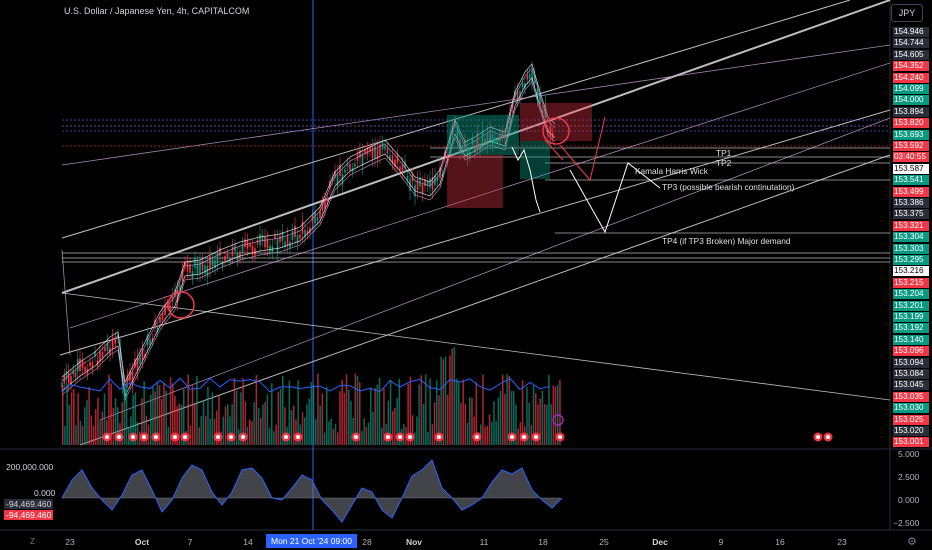  Describe the element at coordinates (721, 542) in the screenshot. I see `time-tick: 9` at that location.